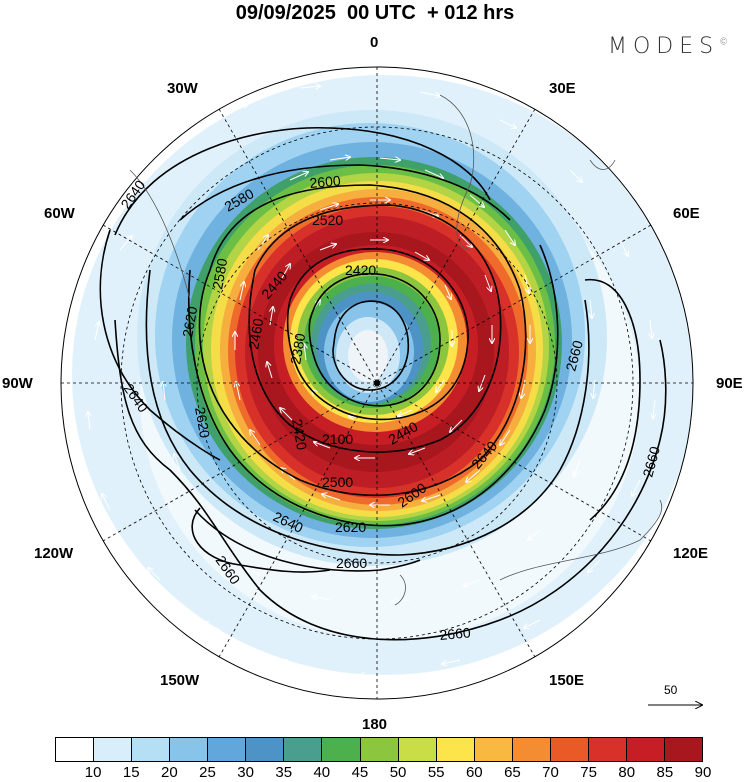  I want to click on contour-label: 2520, so click(327, 220).